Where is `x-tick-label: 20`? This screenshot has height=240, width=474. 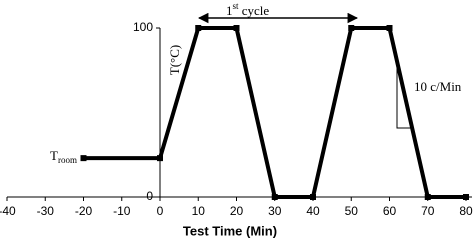
x-tick-label: 20 is located at coordinates (237, 211).